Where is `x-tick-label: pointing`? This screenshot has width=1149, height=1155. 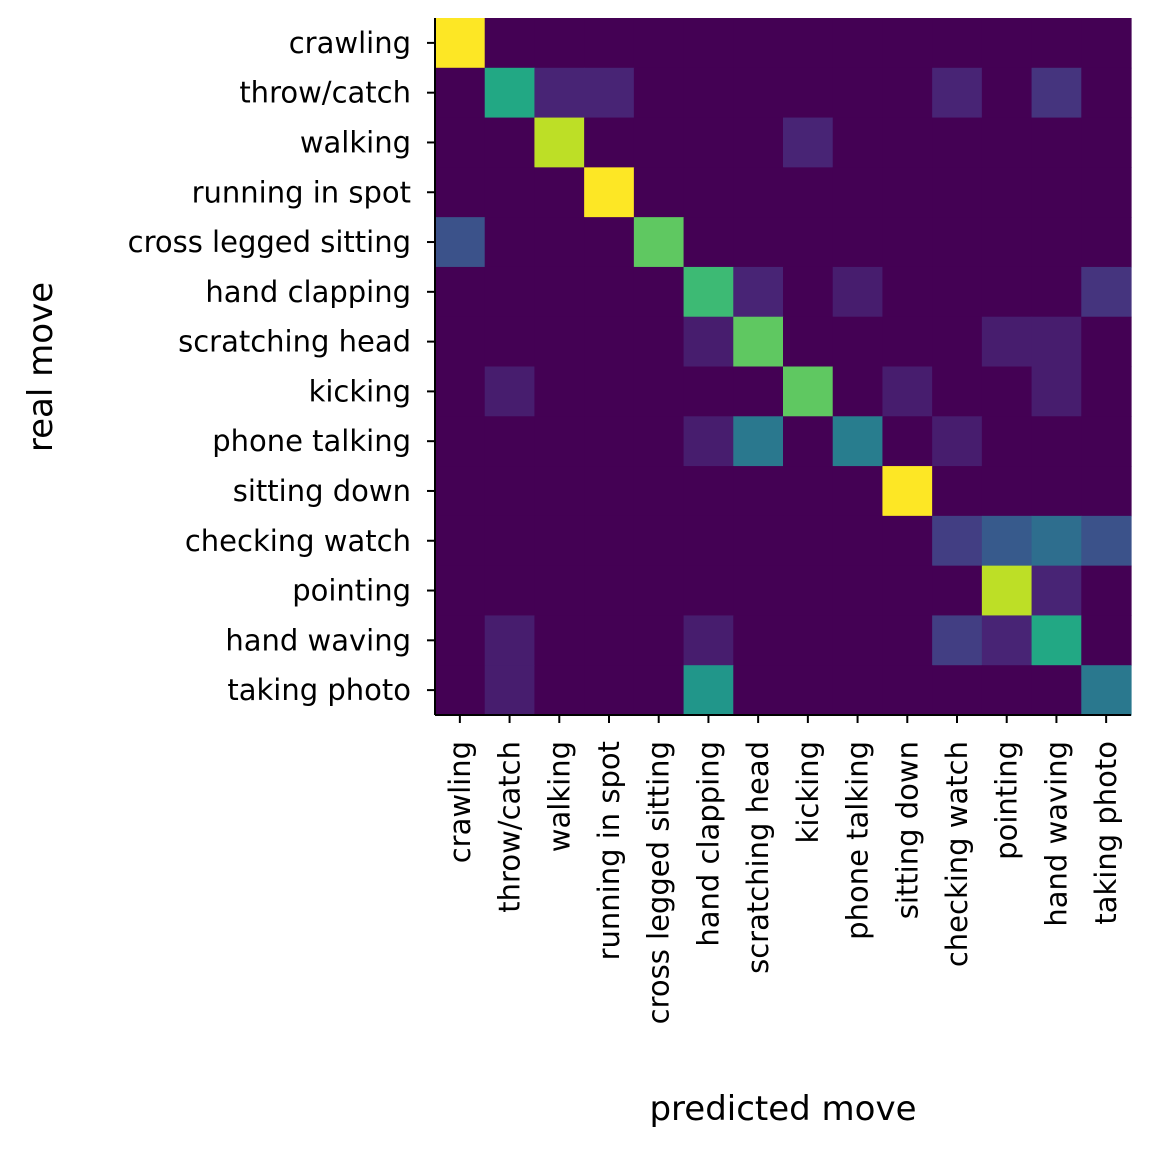 x-tick-label: pointing is located at coordinates (1007, 800).